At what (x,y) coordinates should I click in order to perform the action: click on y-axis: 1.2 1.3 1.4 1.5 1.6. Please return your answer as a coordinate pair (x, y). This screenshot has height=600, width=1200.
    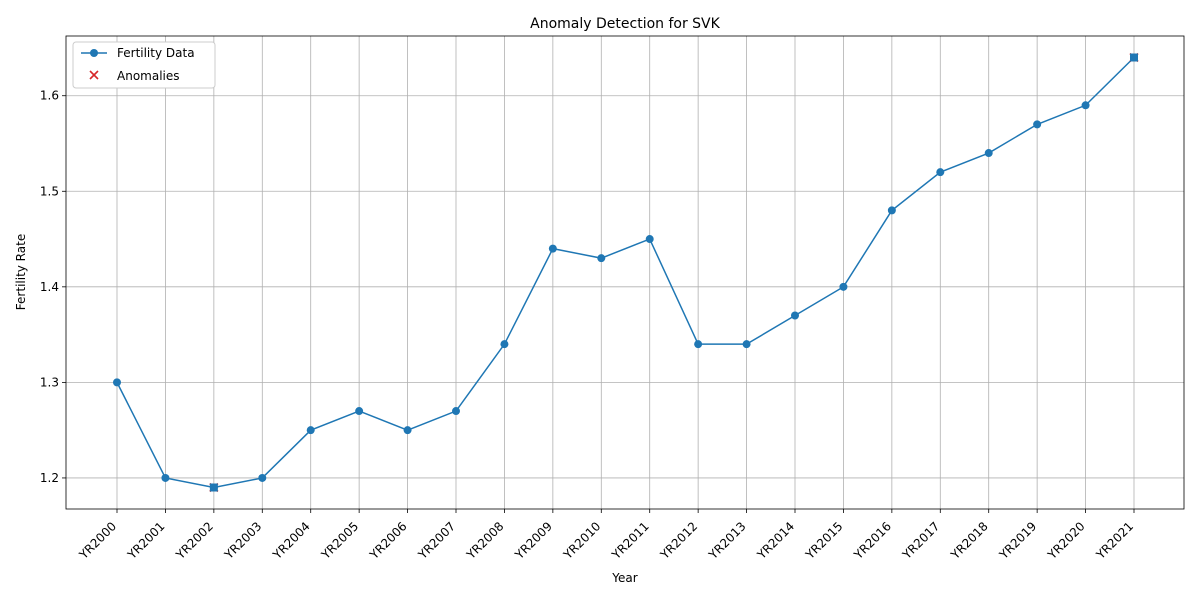
    Looking at the image, I should click on (53, 287).